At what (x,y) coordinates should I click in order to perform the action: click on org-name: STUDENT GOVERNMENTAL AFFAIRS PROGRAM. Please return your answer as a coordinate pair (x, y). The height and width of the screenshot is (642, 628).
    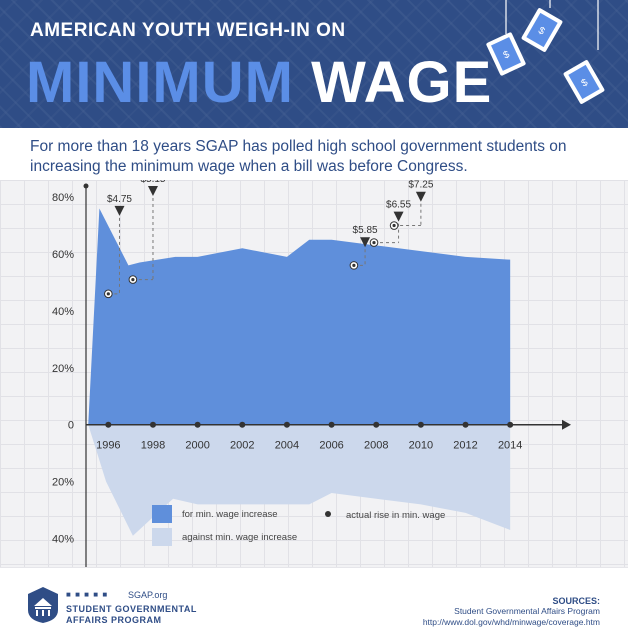
    Looking at the image, I should click on (131, 615).